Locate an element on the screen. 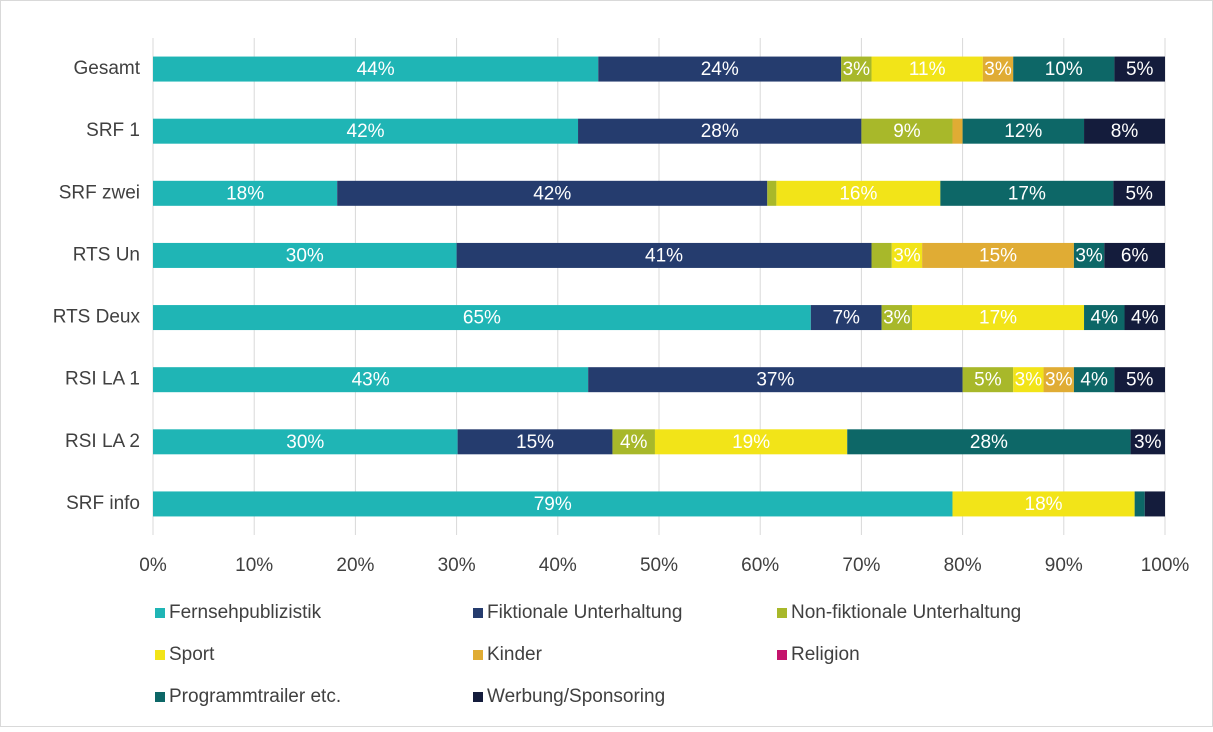  data-label: 44% is located at coordinates (376, 69).